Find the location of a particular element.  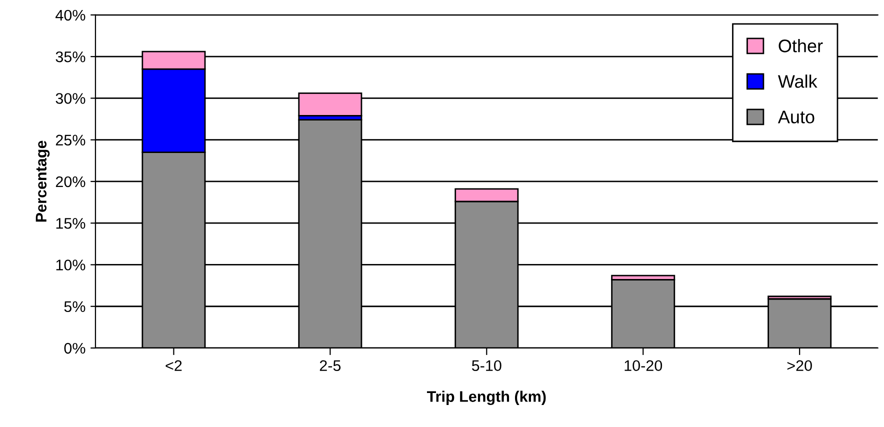

legend-label: Auto is located at coordinates (796, 117).